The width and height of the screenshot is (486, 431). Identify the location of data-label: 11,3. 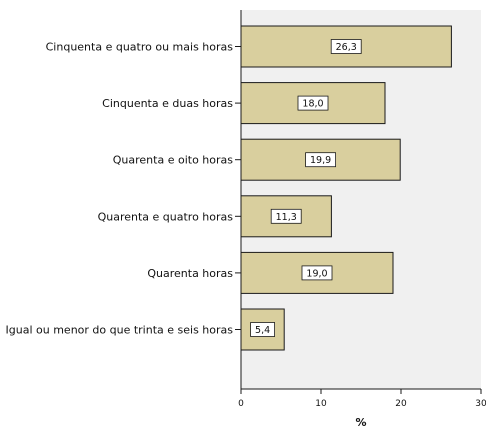
(286, 217).